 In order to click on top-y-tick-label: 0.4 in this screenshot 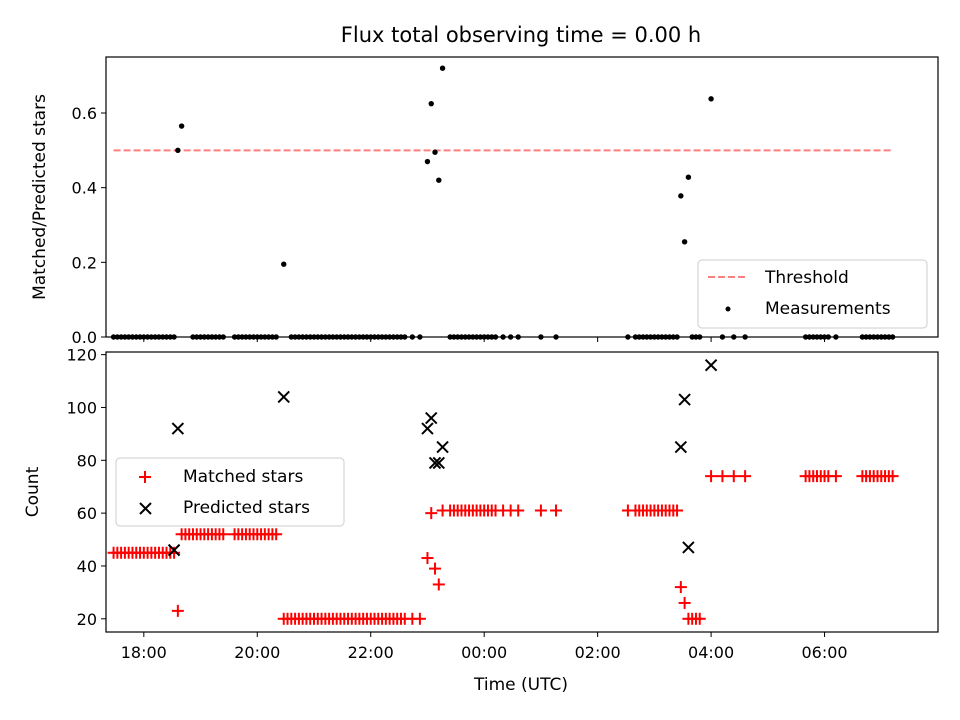, I will do `click(84, 188)`.